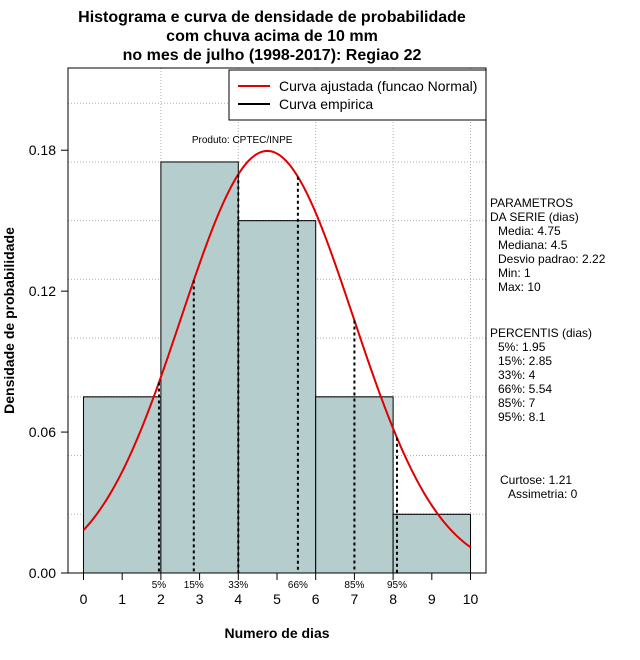 The width and height of the screenshot is (640, 660). What do you see at coordinates (242, 140) in the screenshot?
I see `source-note: Produto: CPTEC/INPE` at bounding box center [242, 140].